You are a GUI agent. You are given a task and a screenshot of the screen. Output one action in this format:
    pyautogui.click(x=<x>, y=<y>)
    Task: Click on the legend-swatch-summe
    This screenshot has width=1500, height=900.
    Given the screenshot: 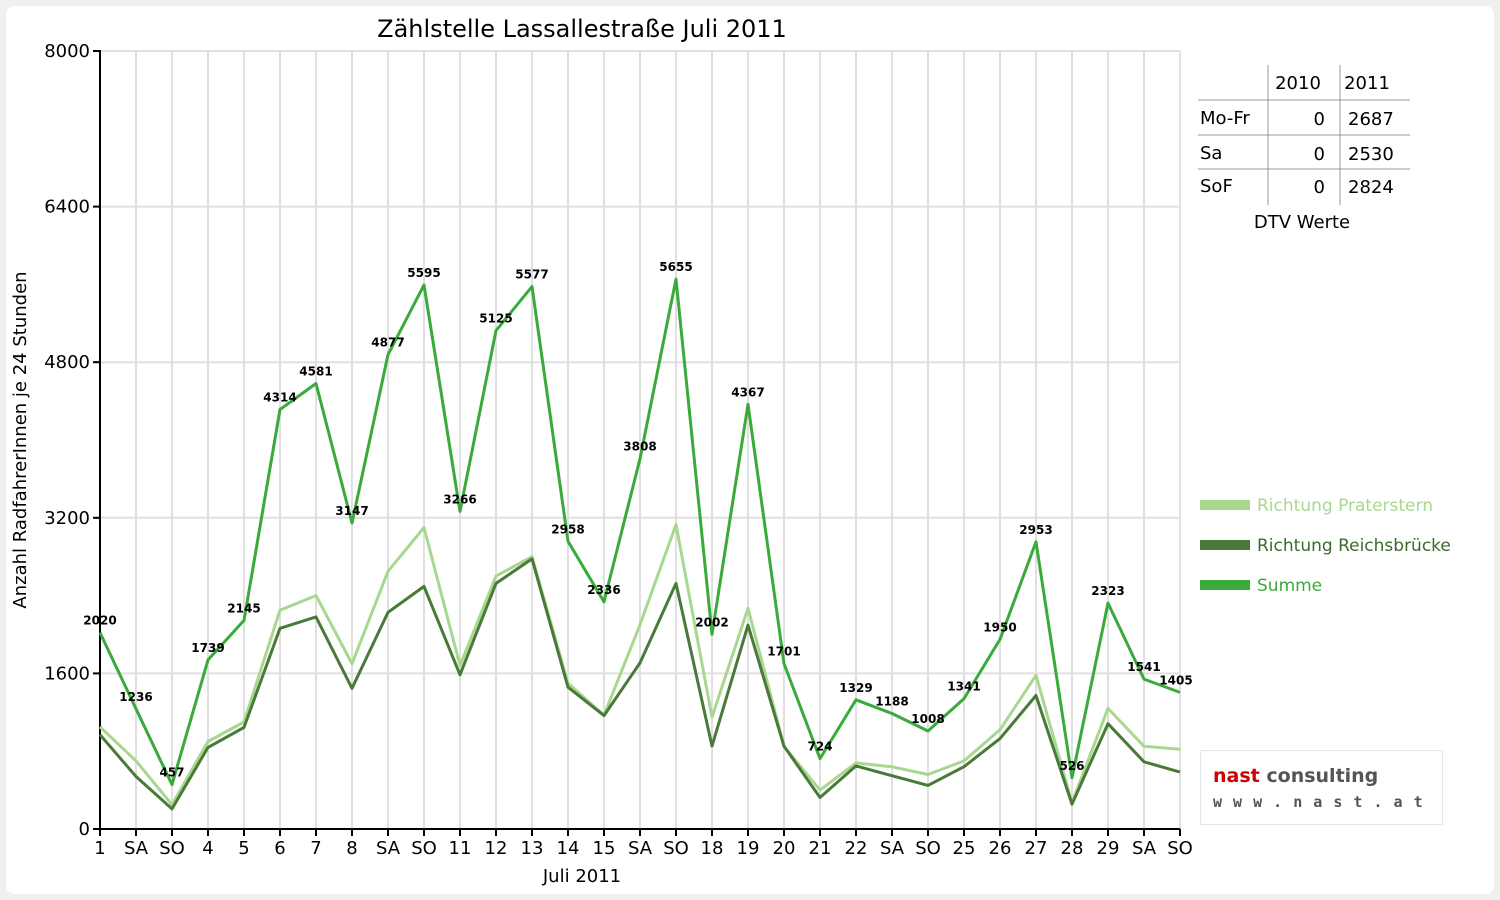 What is the action you would take?
    pyautogui.click(x=1225, y=585)
    